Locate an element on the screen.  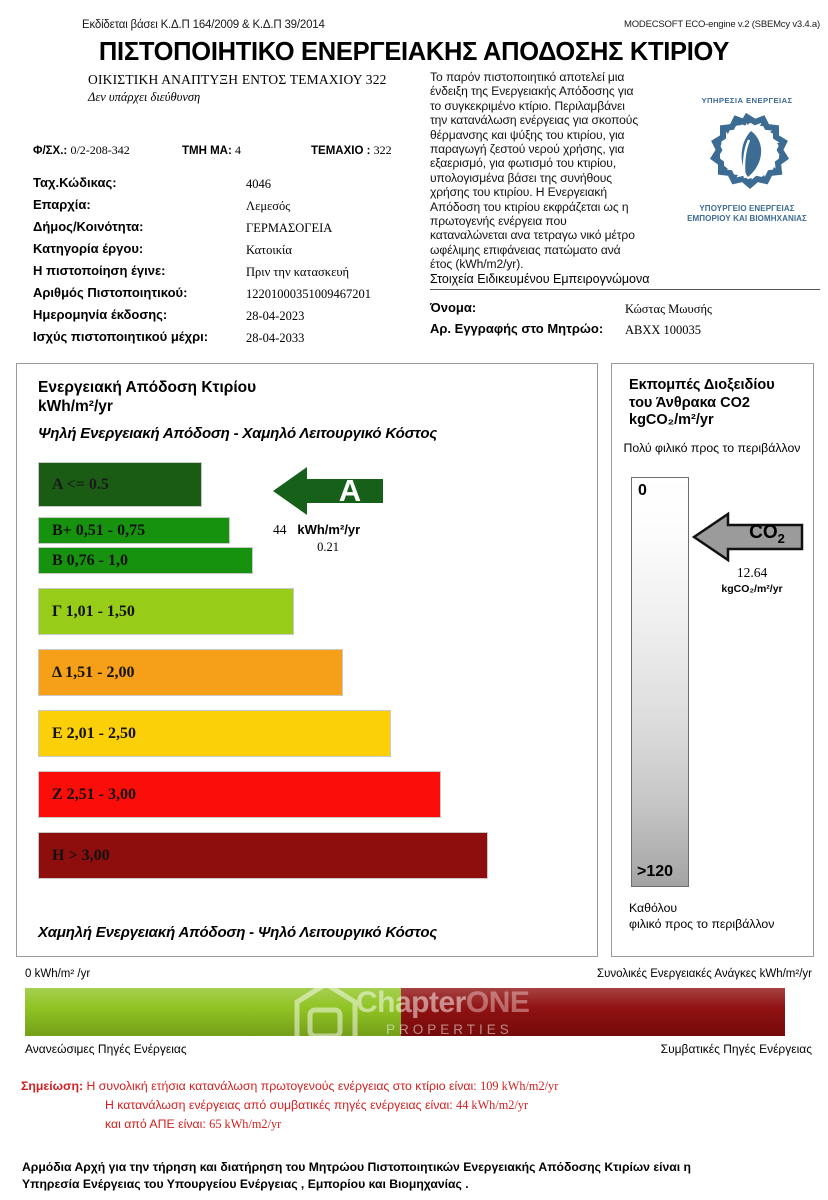
totals-title: Συνολικές Ενεργειακές Ανάγκες kWh/m²/yr is located at coordinates (704, 974).